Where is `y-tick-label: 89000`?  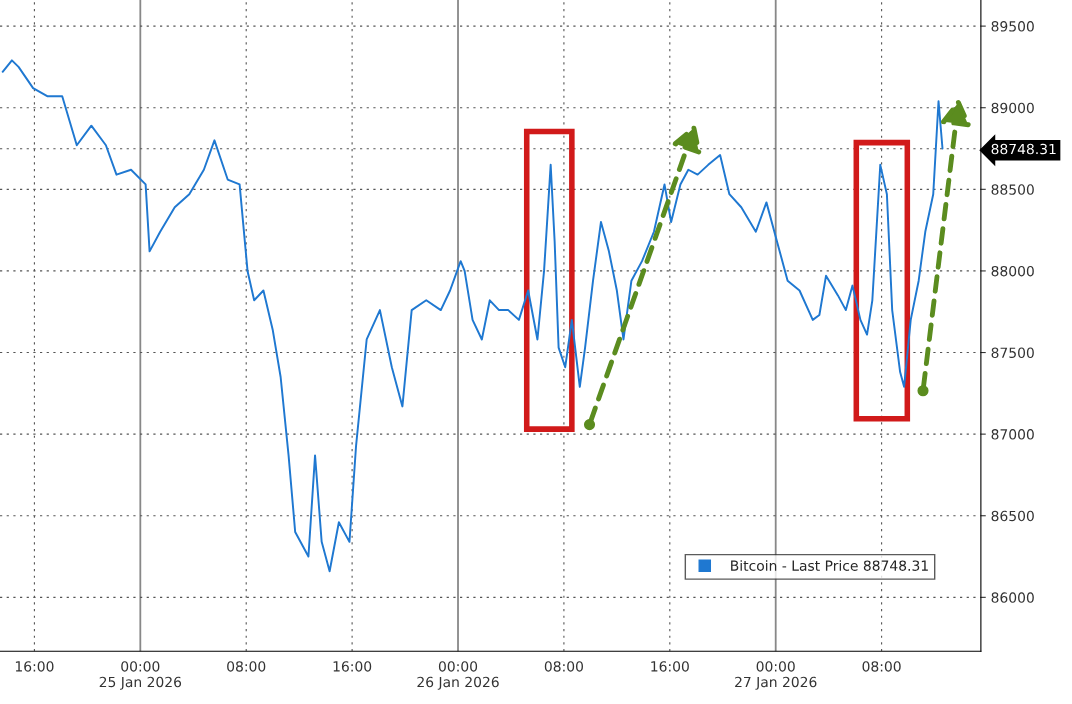 y-tick-label: 89000 is located at coordinates (1012, 108).